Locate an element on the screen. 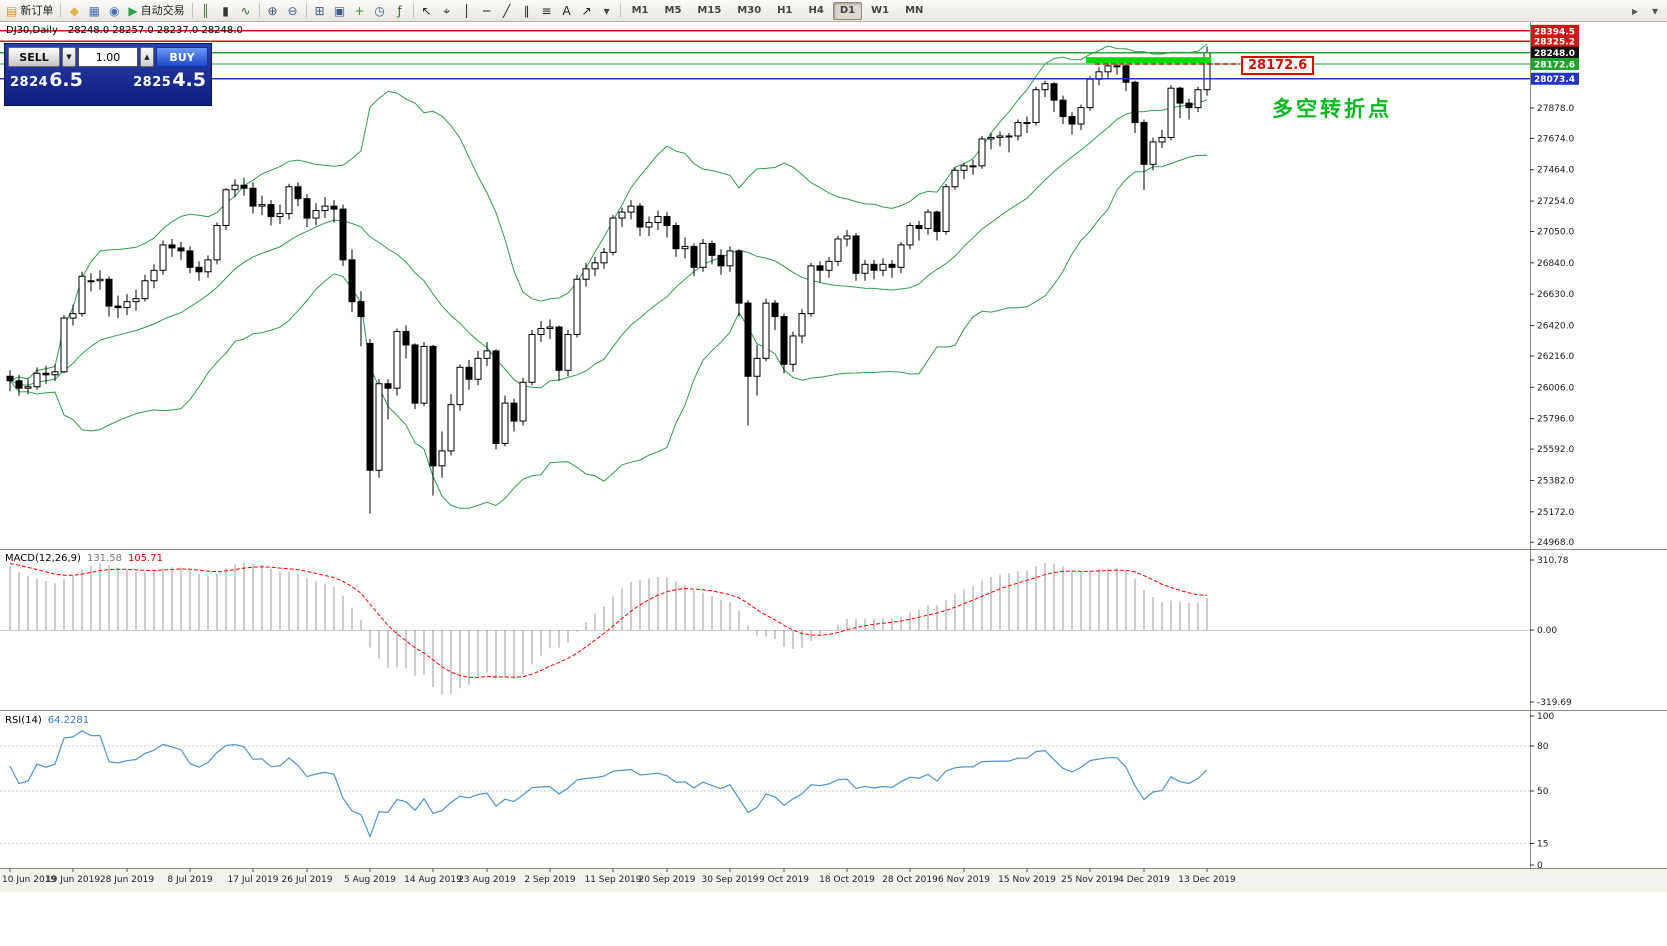 The width and height of the screenshot is (1667, 946). svg-text: 14 Aug 2019 is located at coordinates (433, 880).